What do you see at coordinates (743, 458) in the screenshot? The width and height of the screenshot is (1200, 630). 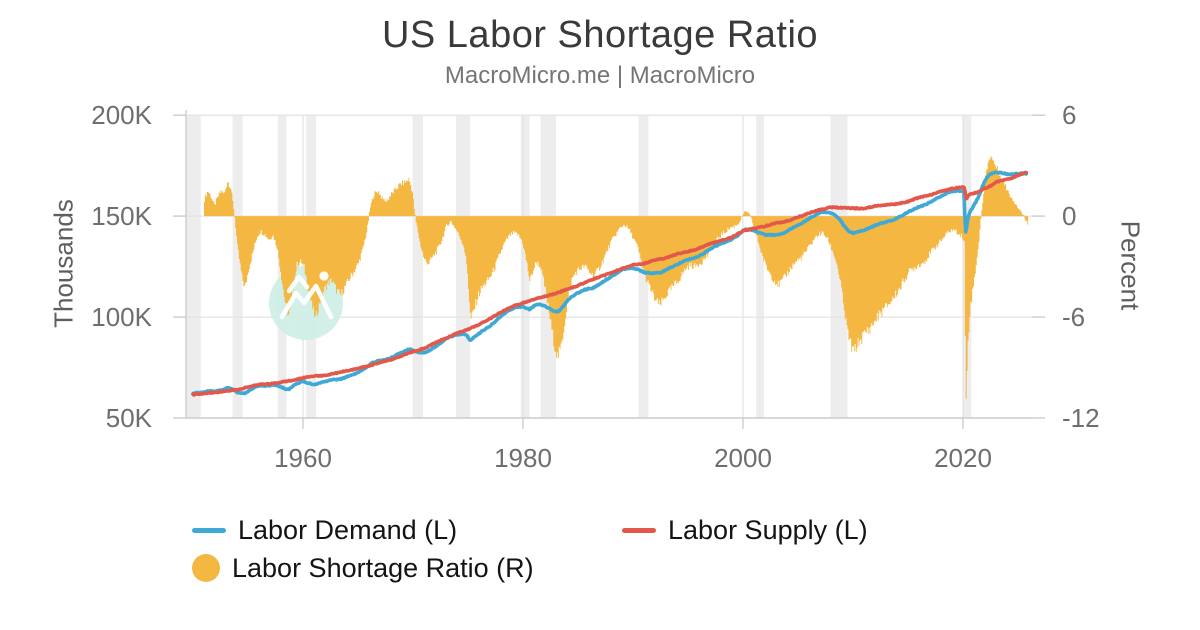 I see `x-axis-tick-label: 2000` at bounding box center [743, 458].